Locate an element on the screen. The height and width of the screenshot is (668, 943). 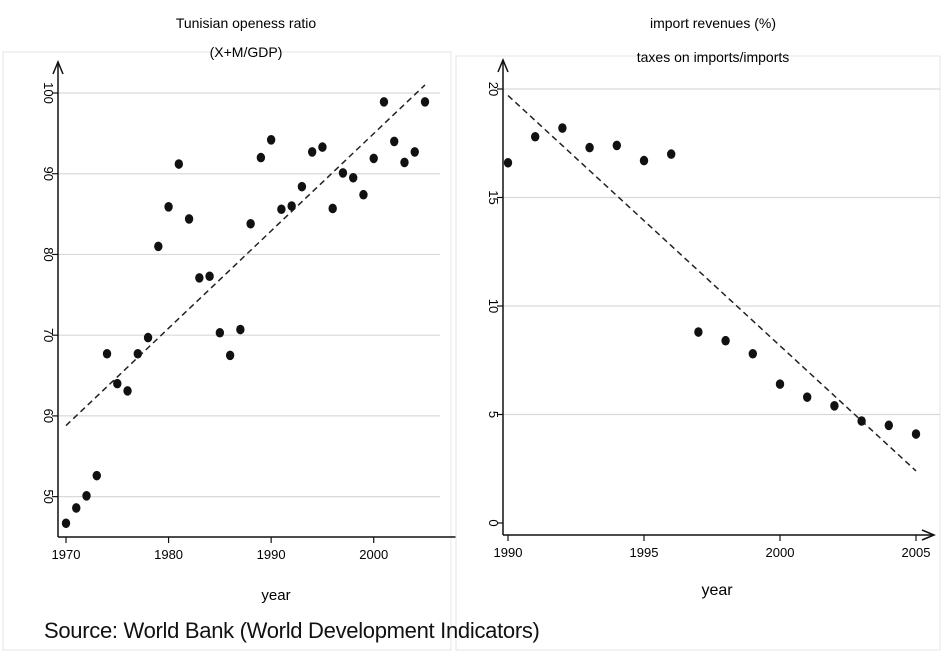
y-tick-label: 0 is located at coordinates (493, 522).